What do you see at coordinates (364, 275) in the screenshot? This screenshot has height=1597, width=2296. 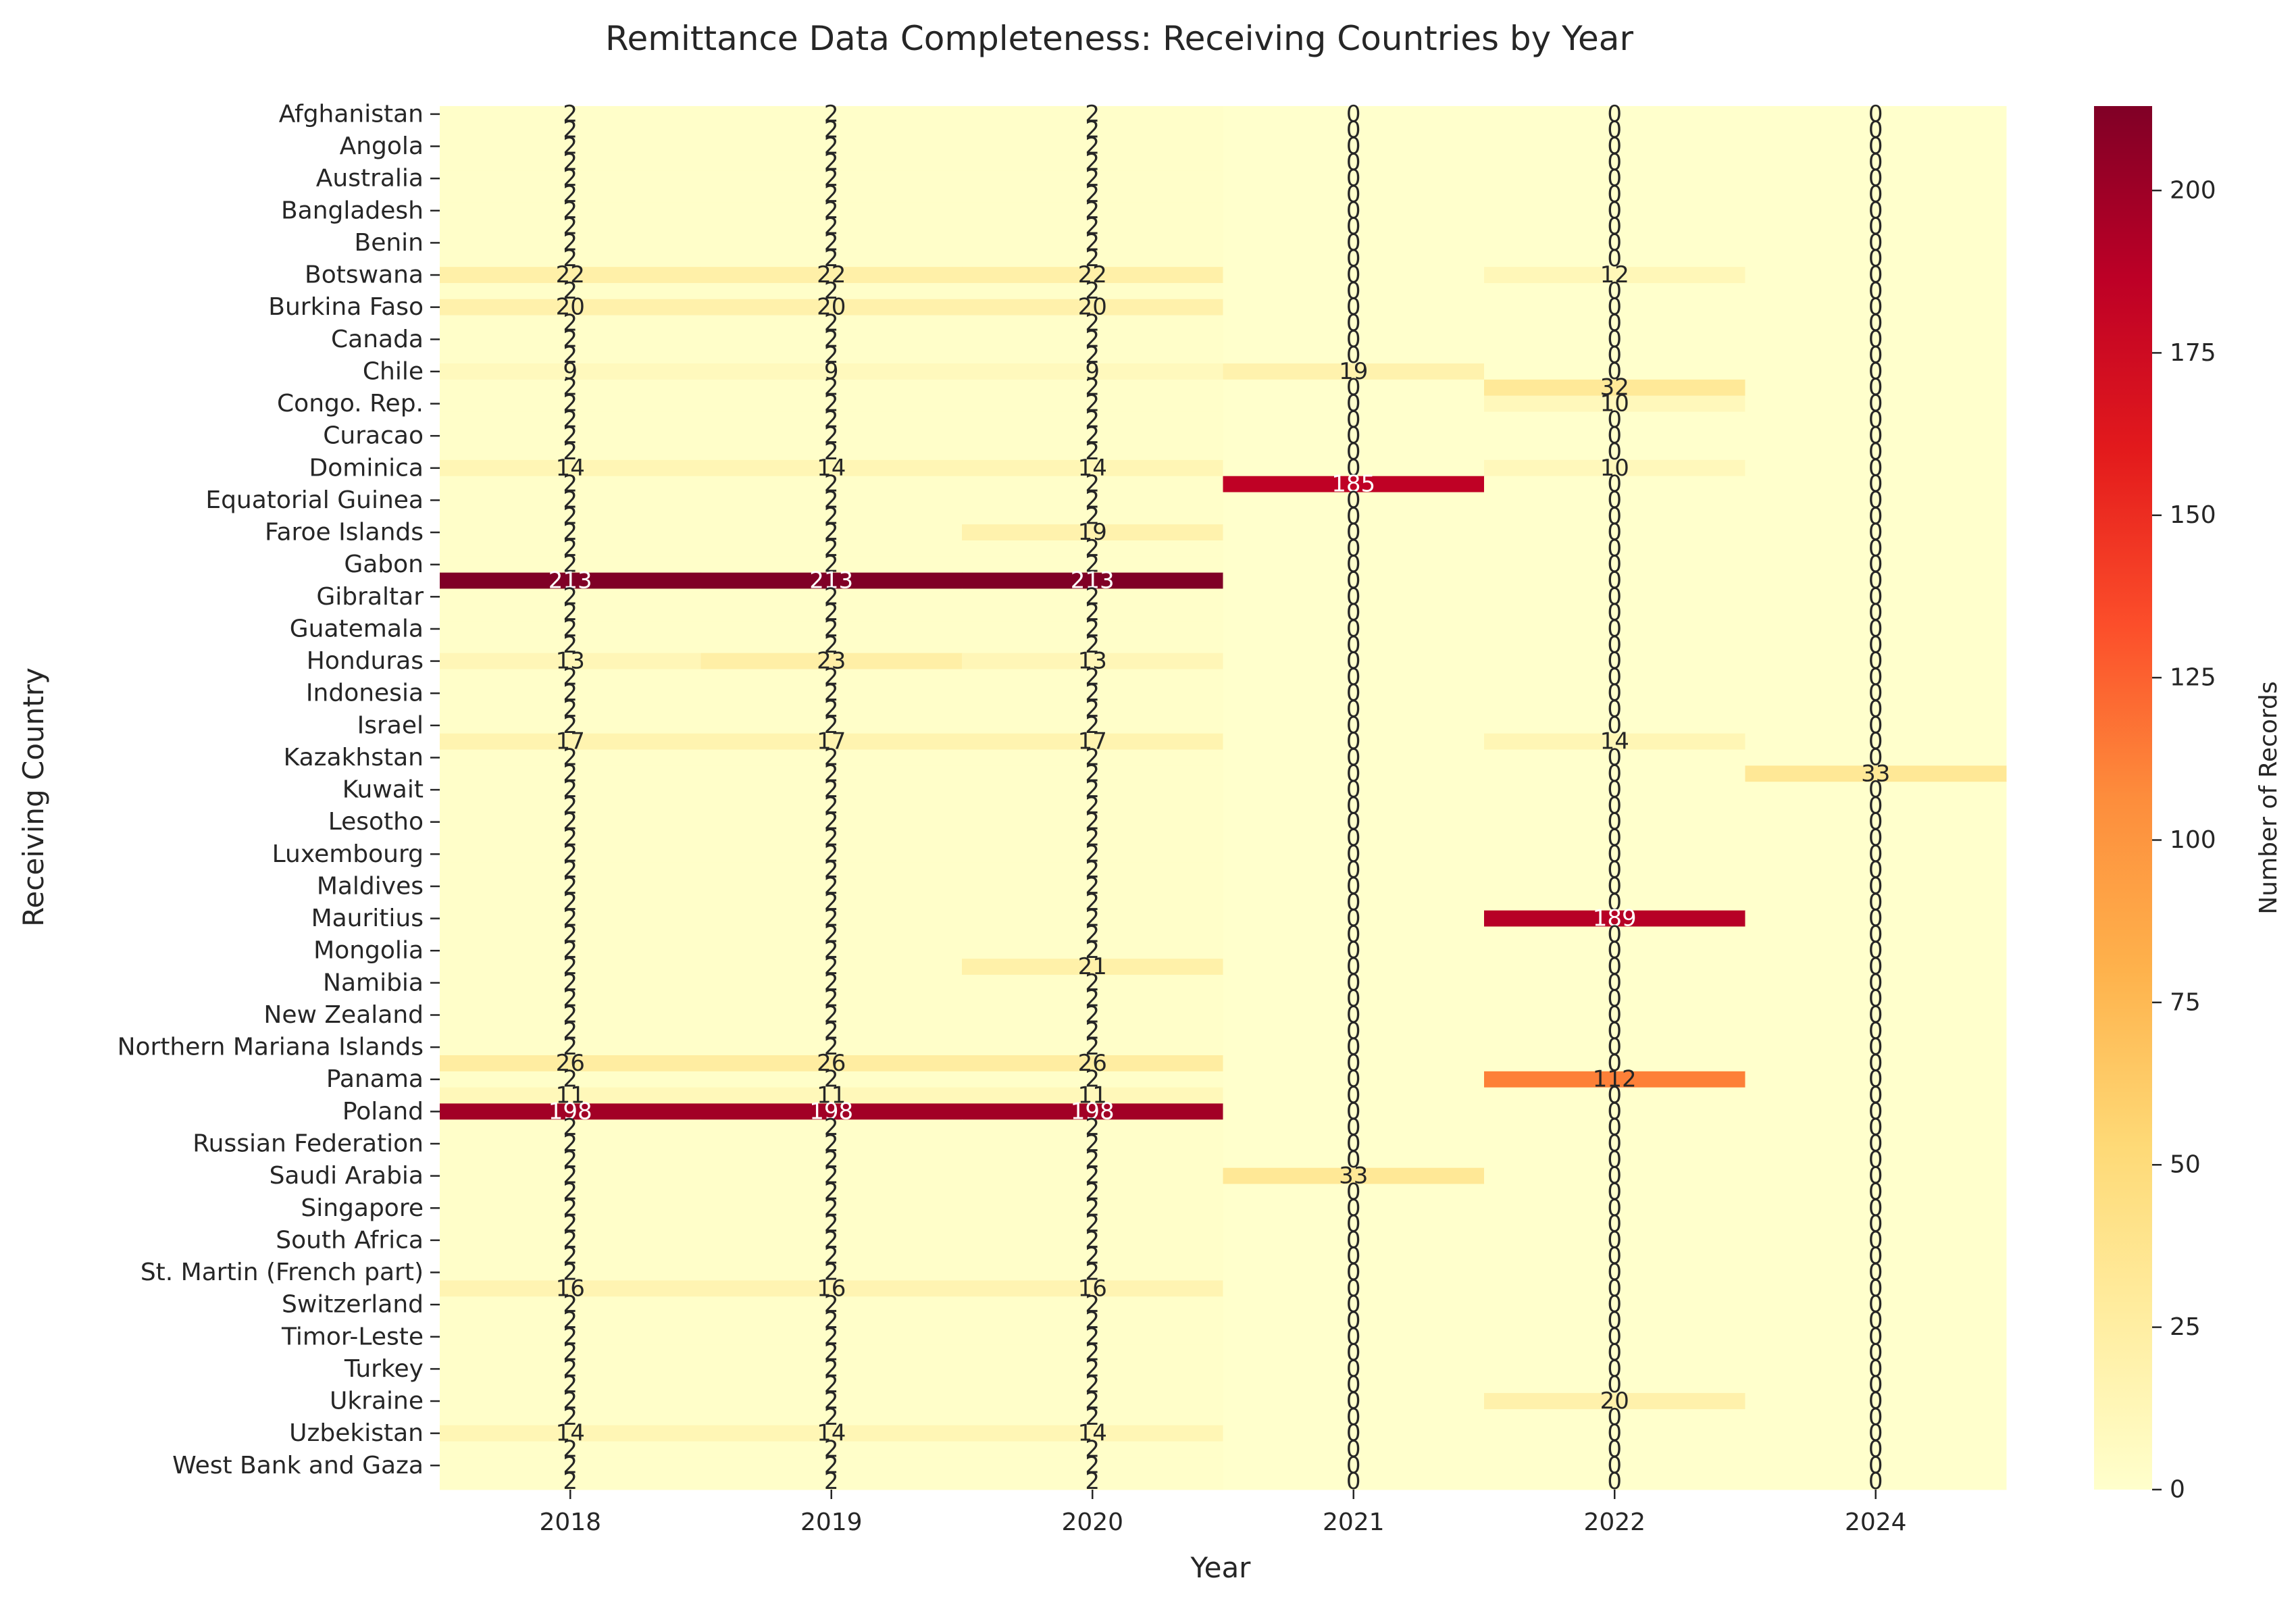 I see `y-tick-label: Botswana` at bounding box center [364, 275].